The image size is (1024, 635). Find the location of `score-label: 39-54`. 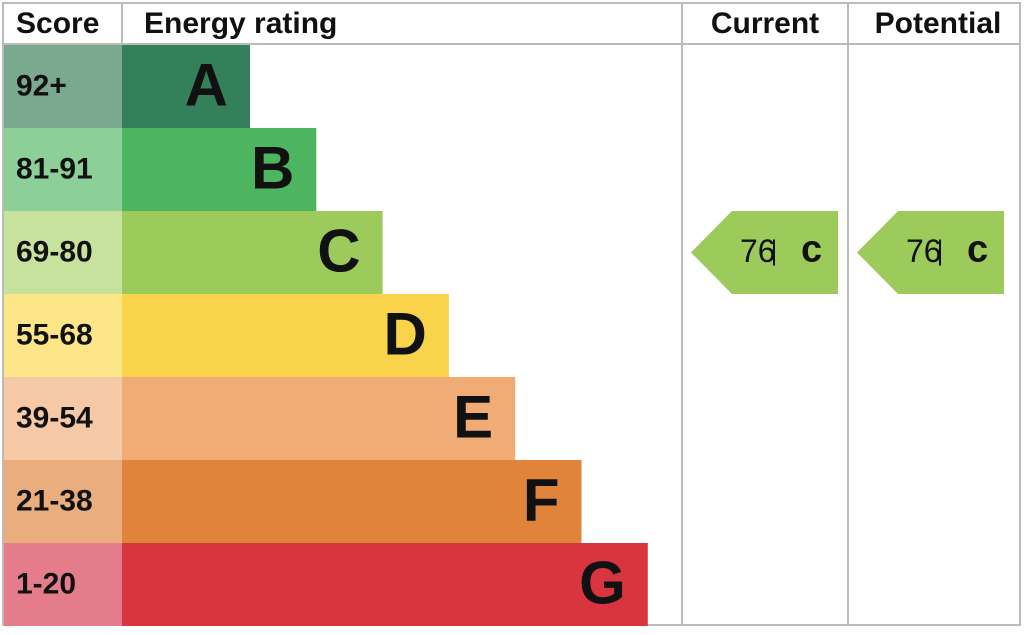

score-label: 39-54 is located at coordinates (54, 417).